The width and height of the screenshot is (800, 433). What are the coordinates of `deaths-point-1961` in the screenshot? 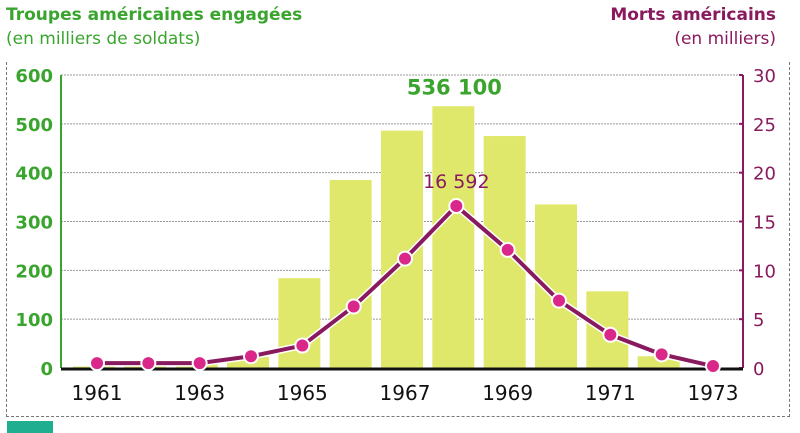 It's located at (97, 363).